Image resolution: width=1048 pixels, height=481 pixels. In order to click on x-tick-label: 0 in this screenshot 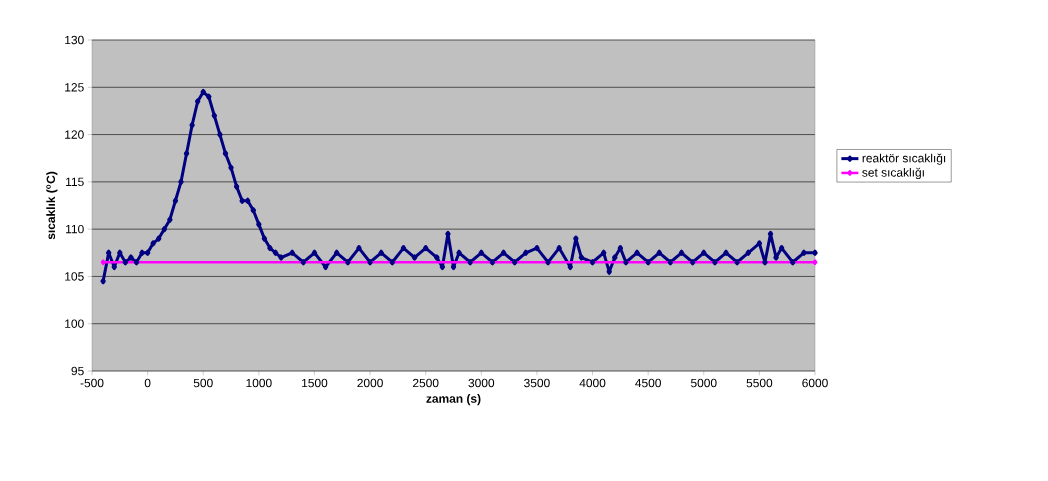, I will do `click(147, 383)`.